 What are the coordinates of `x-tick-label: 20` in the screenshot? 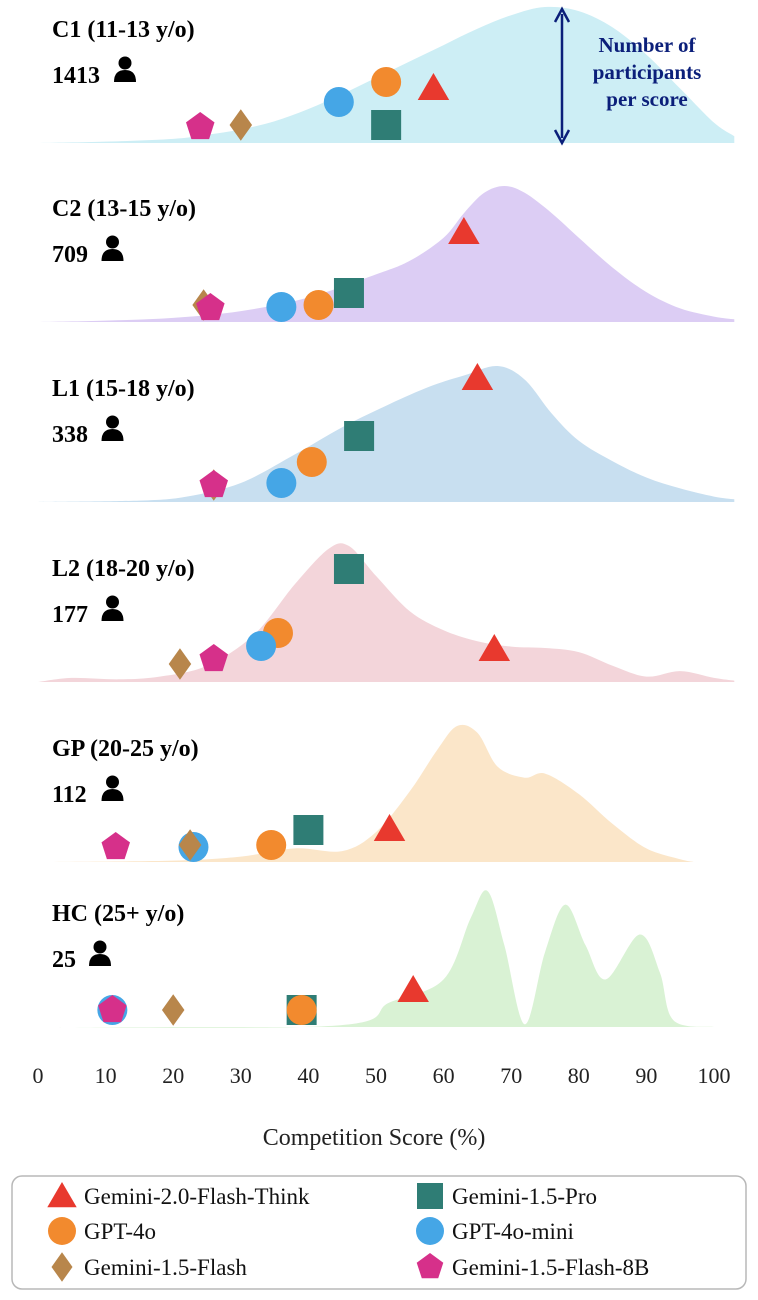 It's located at (173, 1075).